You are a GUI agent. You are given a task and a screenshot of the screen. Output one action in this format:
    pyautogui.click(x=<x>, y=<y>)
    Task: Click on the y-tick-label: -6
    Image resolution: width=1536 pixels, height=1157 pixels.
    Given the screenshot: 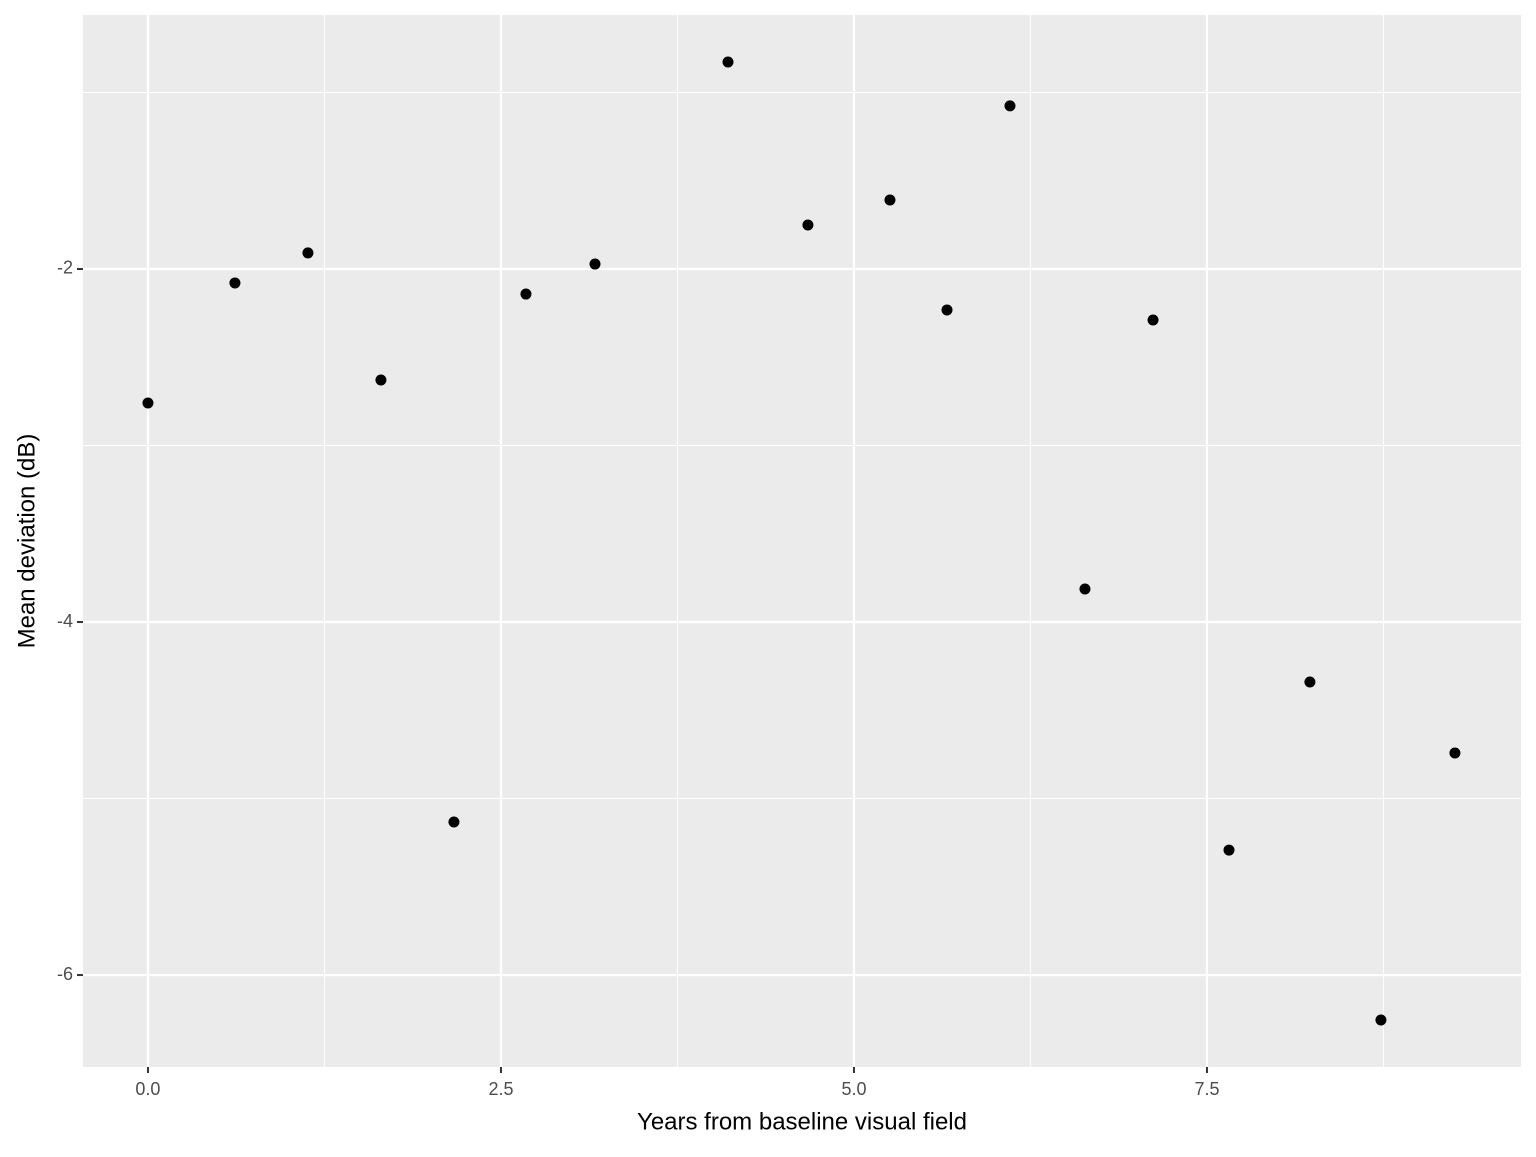 What is the action you would take?
    pyautogui.click(x=65, y=974)
    